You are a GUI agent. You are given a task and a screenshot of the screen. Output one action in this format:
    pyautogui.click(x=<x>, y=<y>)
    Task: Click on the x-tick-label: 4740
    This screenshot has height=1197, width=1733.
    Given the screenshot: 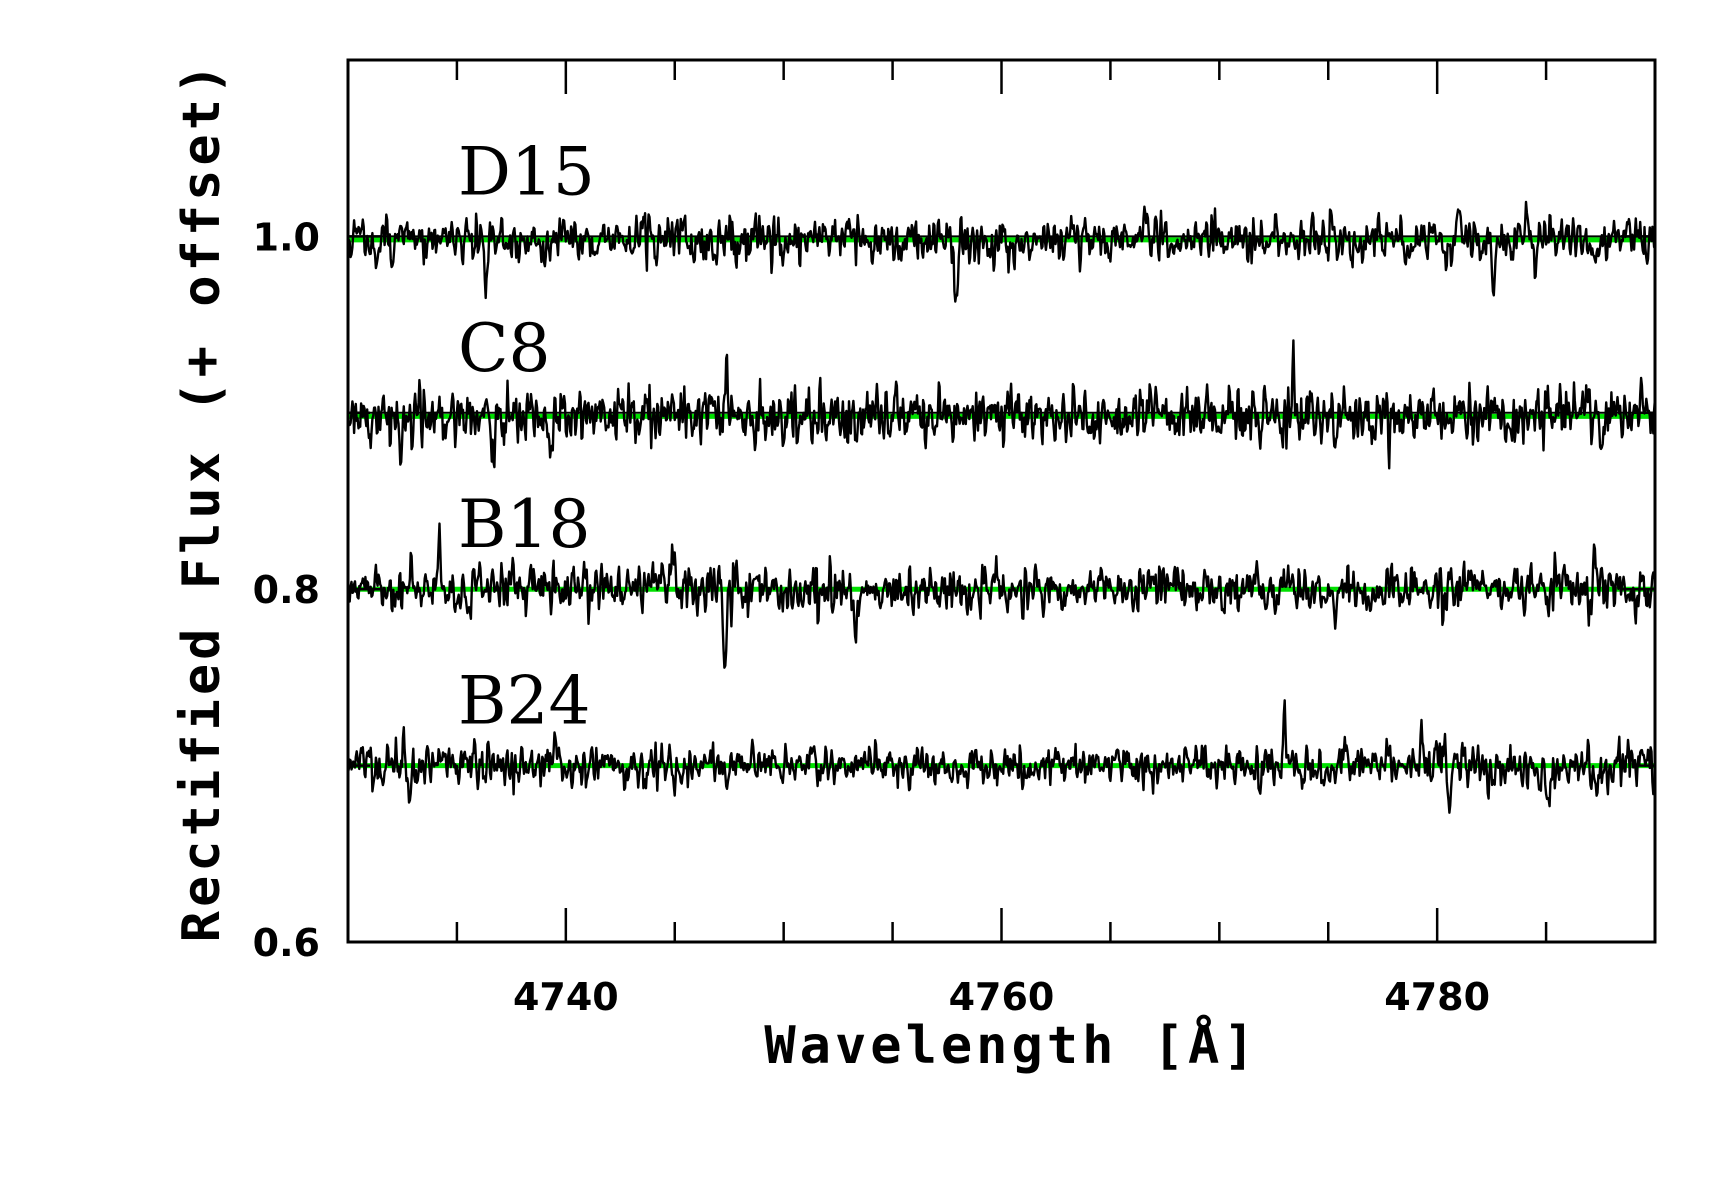 What is the action you would take?
    pyautogui.click(x=566, y=997)
    